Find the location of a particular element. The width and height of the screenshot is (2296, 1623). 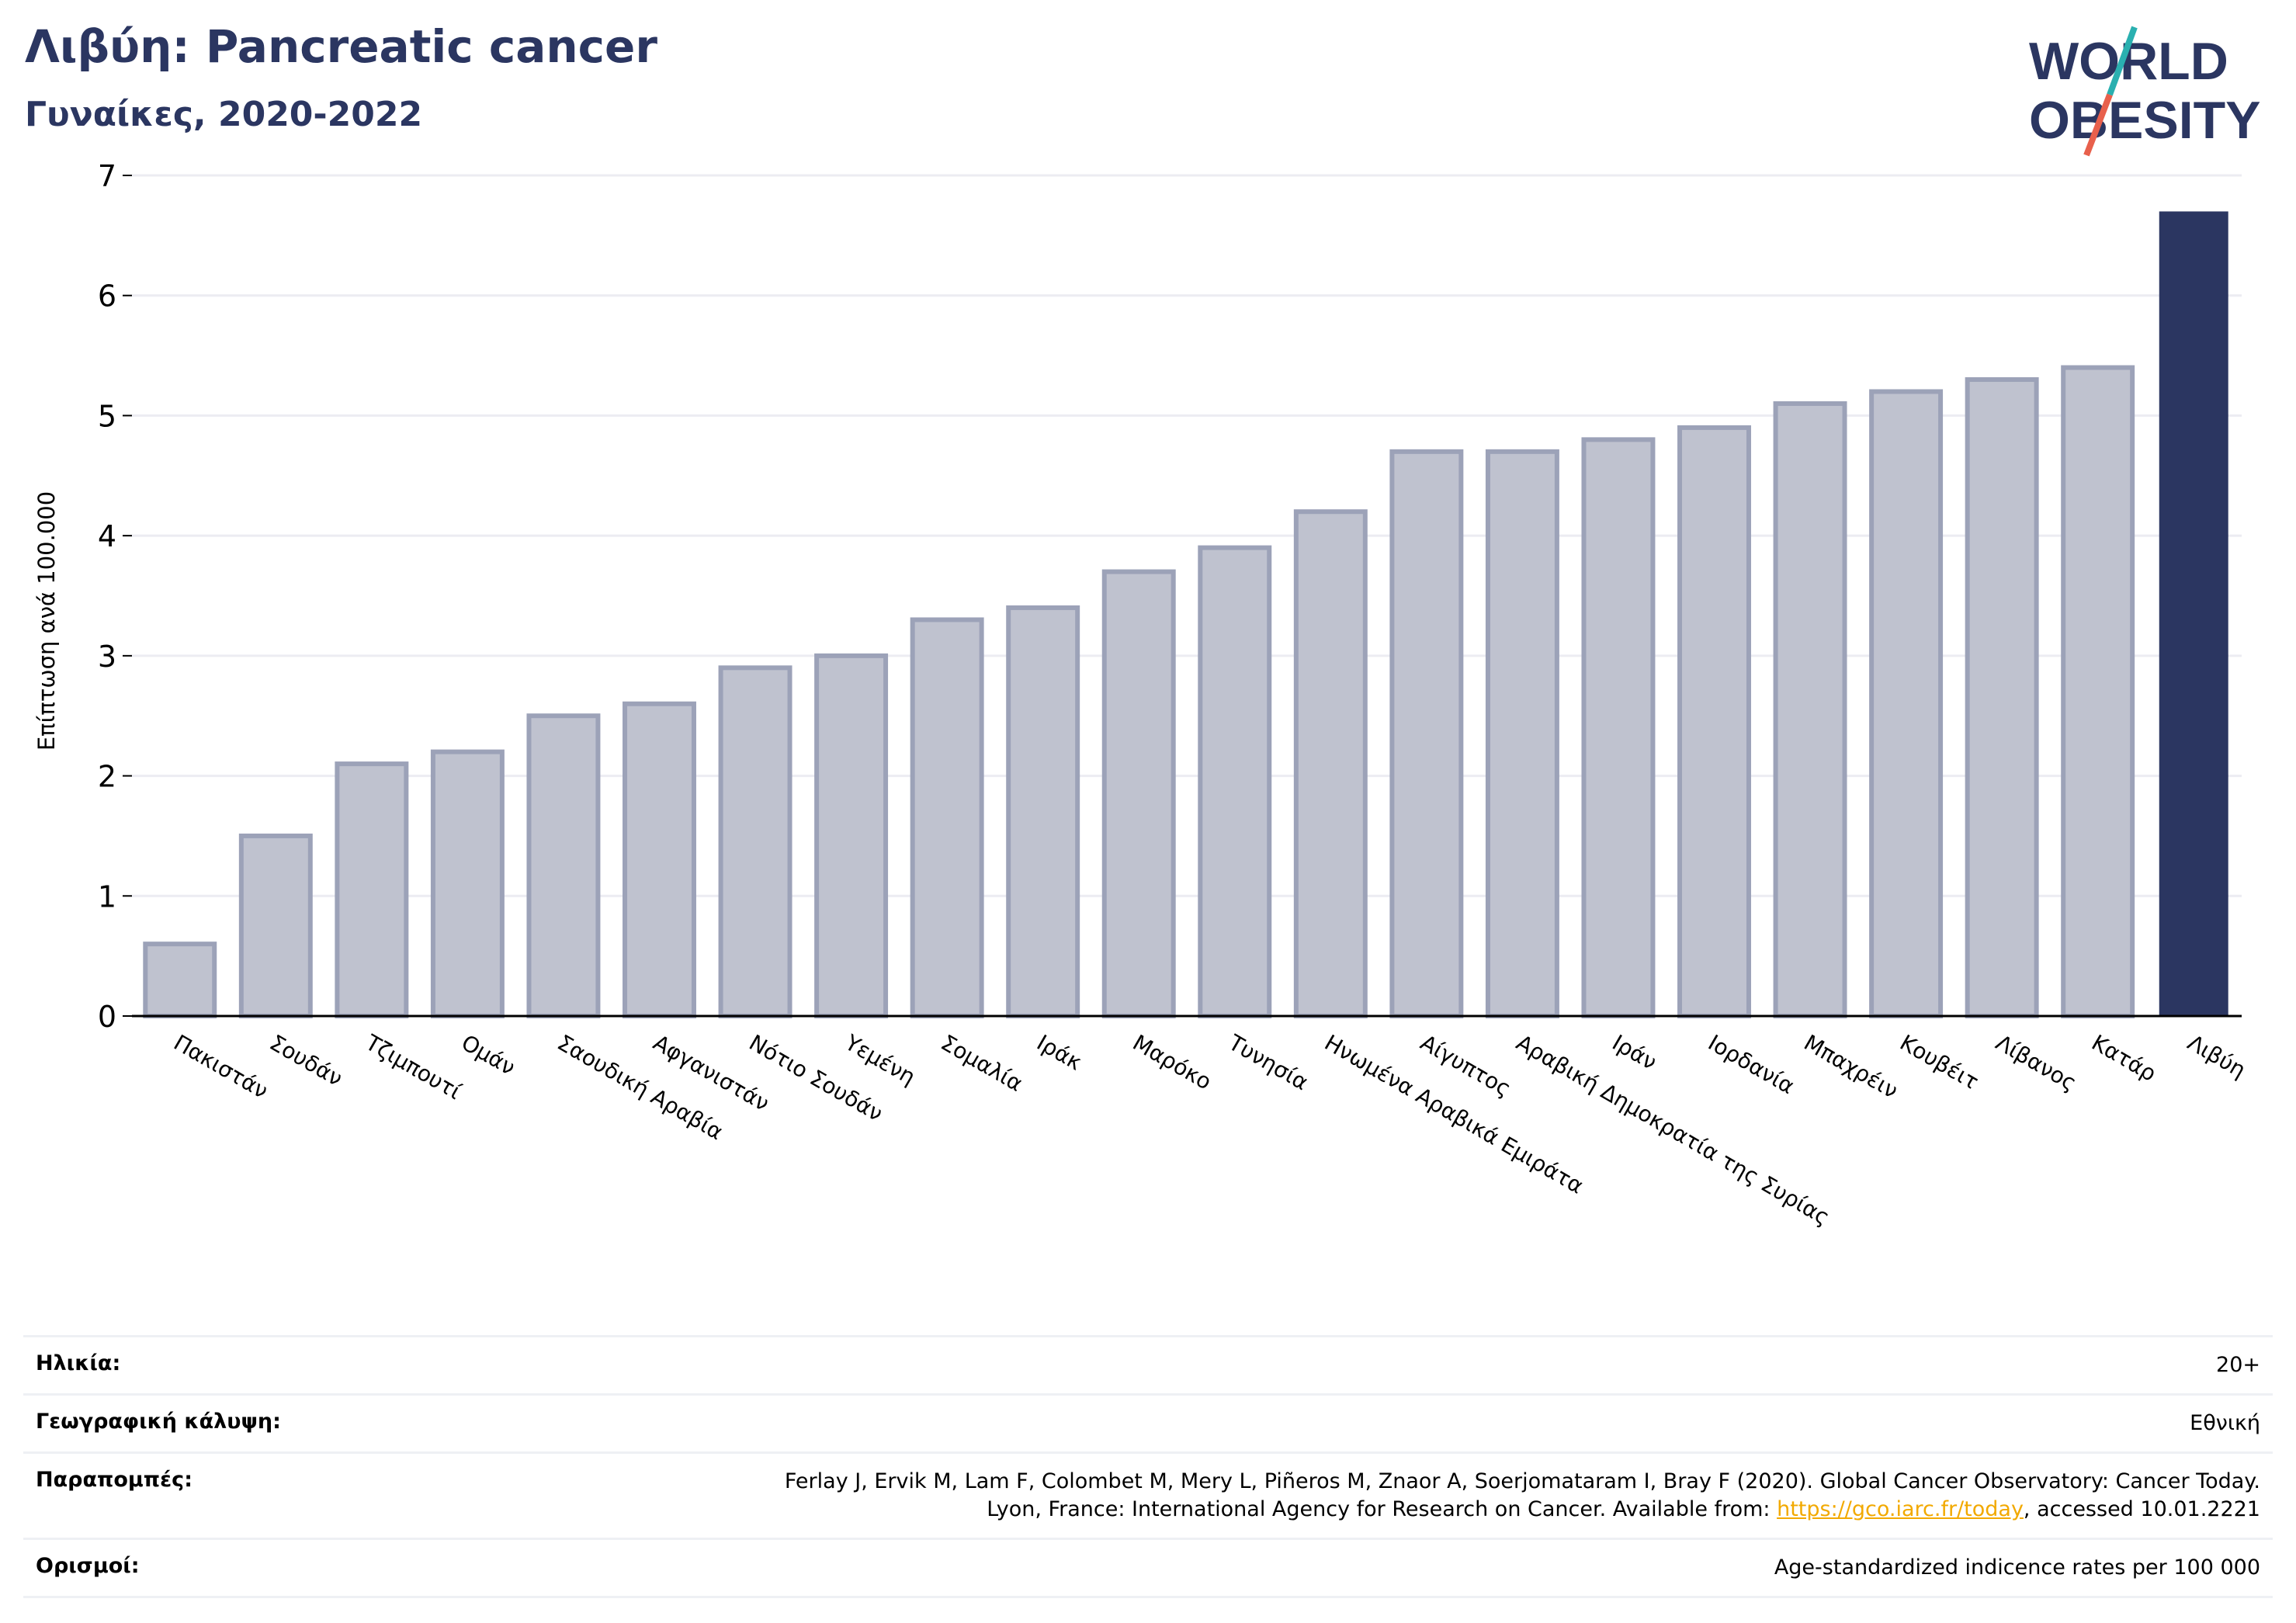

x-tick-label: Σουδάν is located at coordinates (306, 1060).